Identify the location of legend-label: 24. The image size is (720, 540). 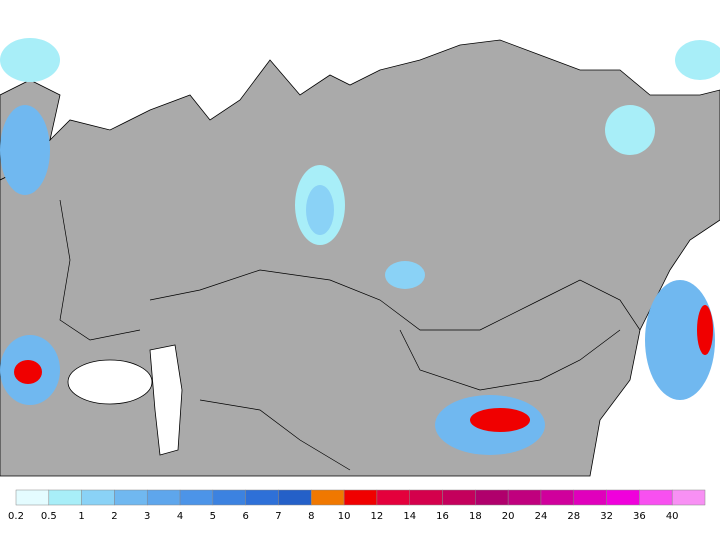
(541, 516).